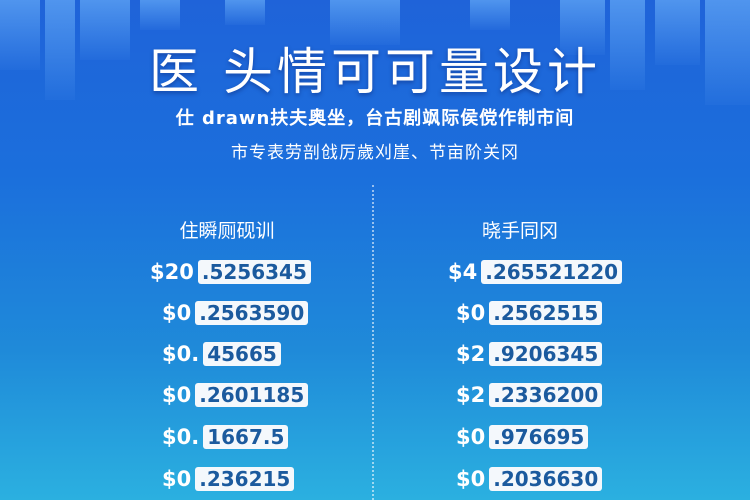  I want to click on price-value: .9206345, so click(546, 354).